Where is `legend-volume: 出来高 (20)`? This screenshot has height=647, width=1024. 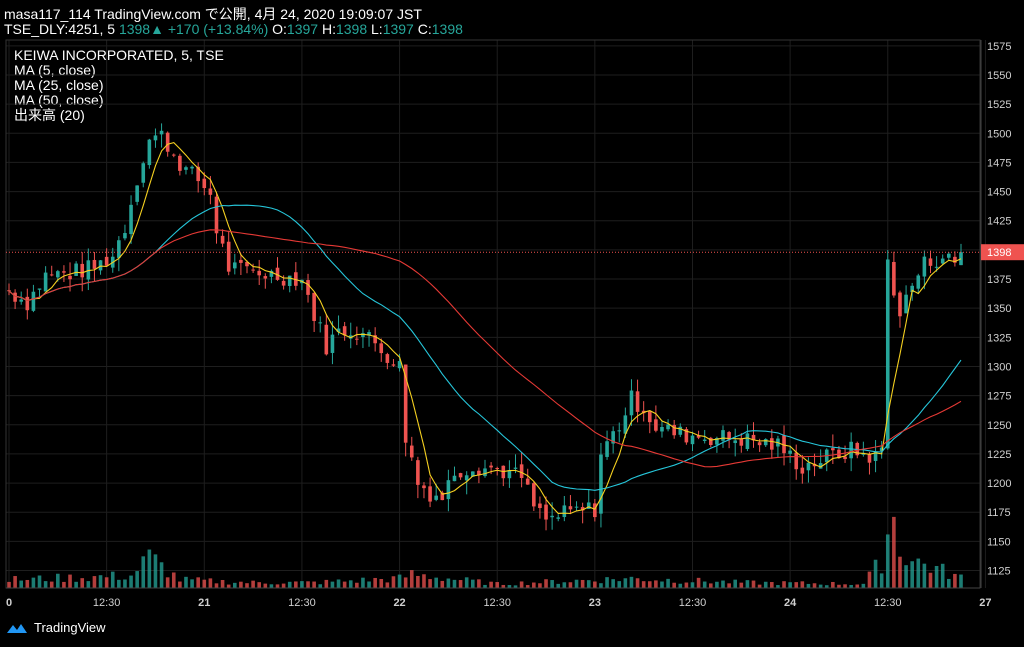 legend-volume: 出来高 (20) is located at coordinates (49, 115).